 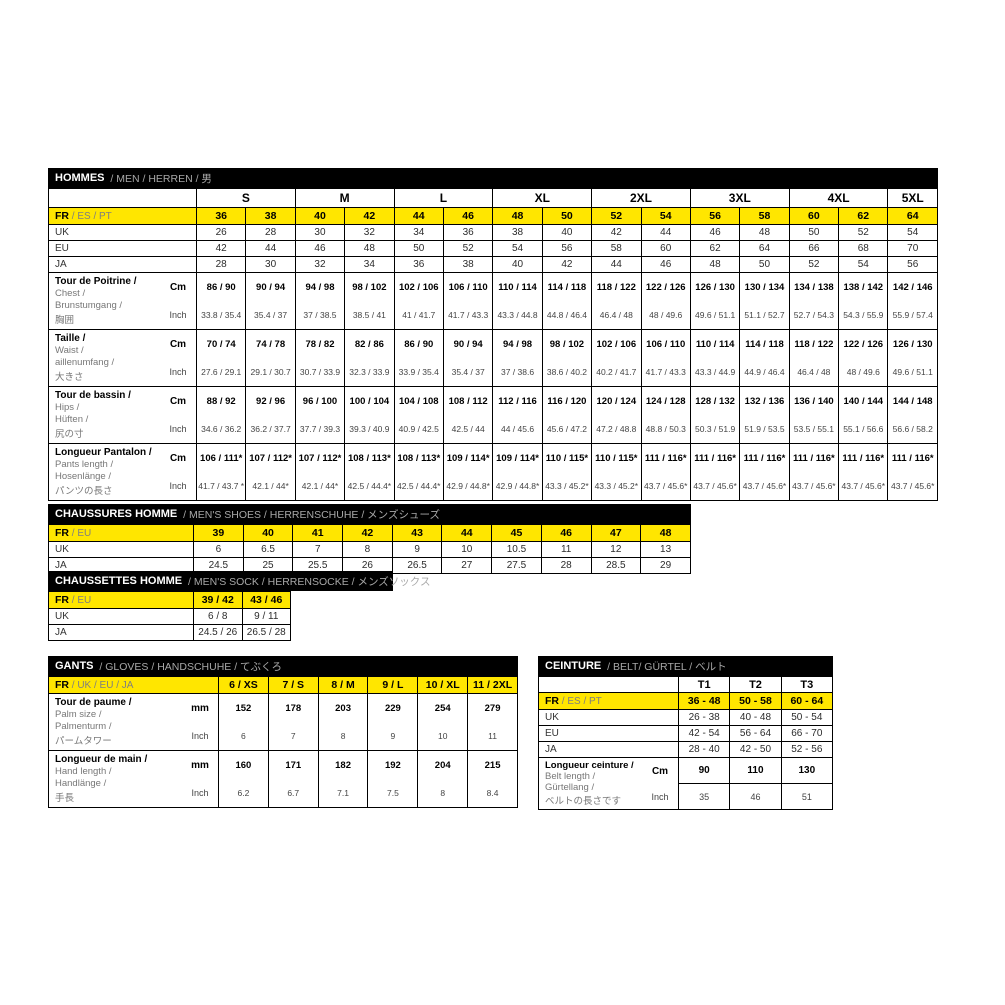 I want to click on measure-label-line: Hips /, so click(x=67, y=407).